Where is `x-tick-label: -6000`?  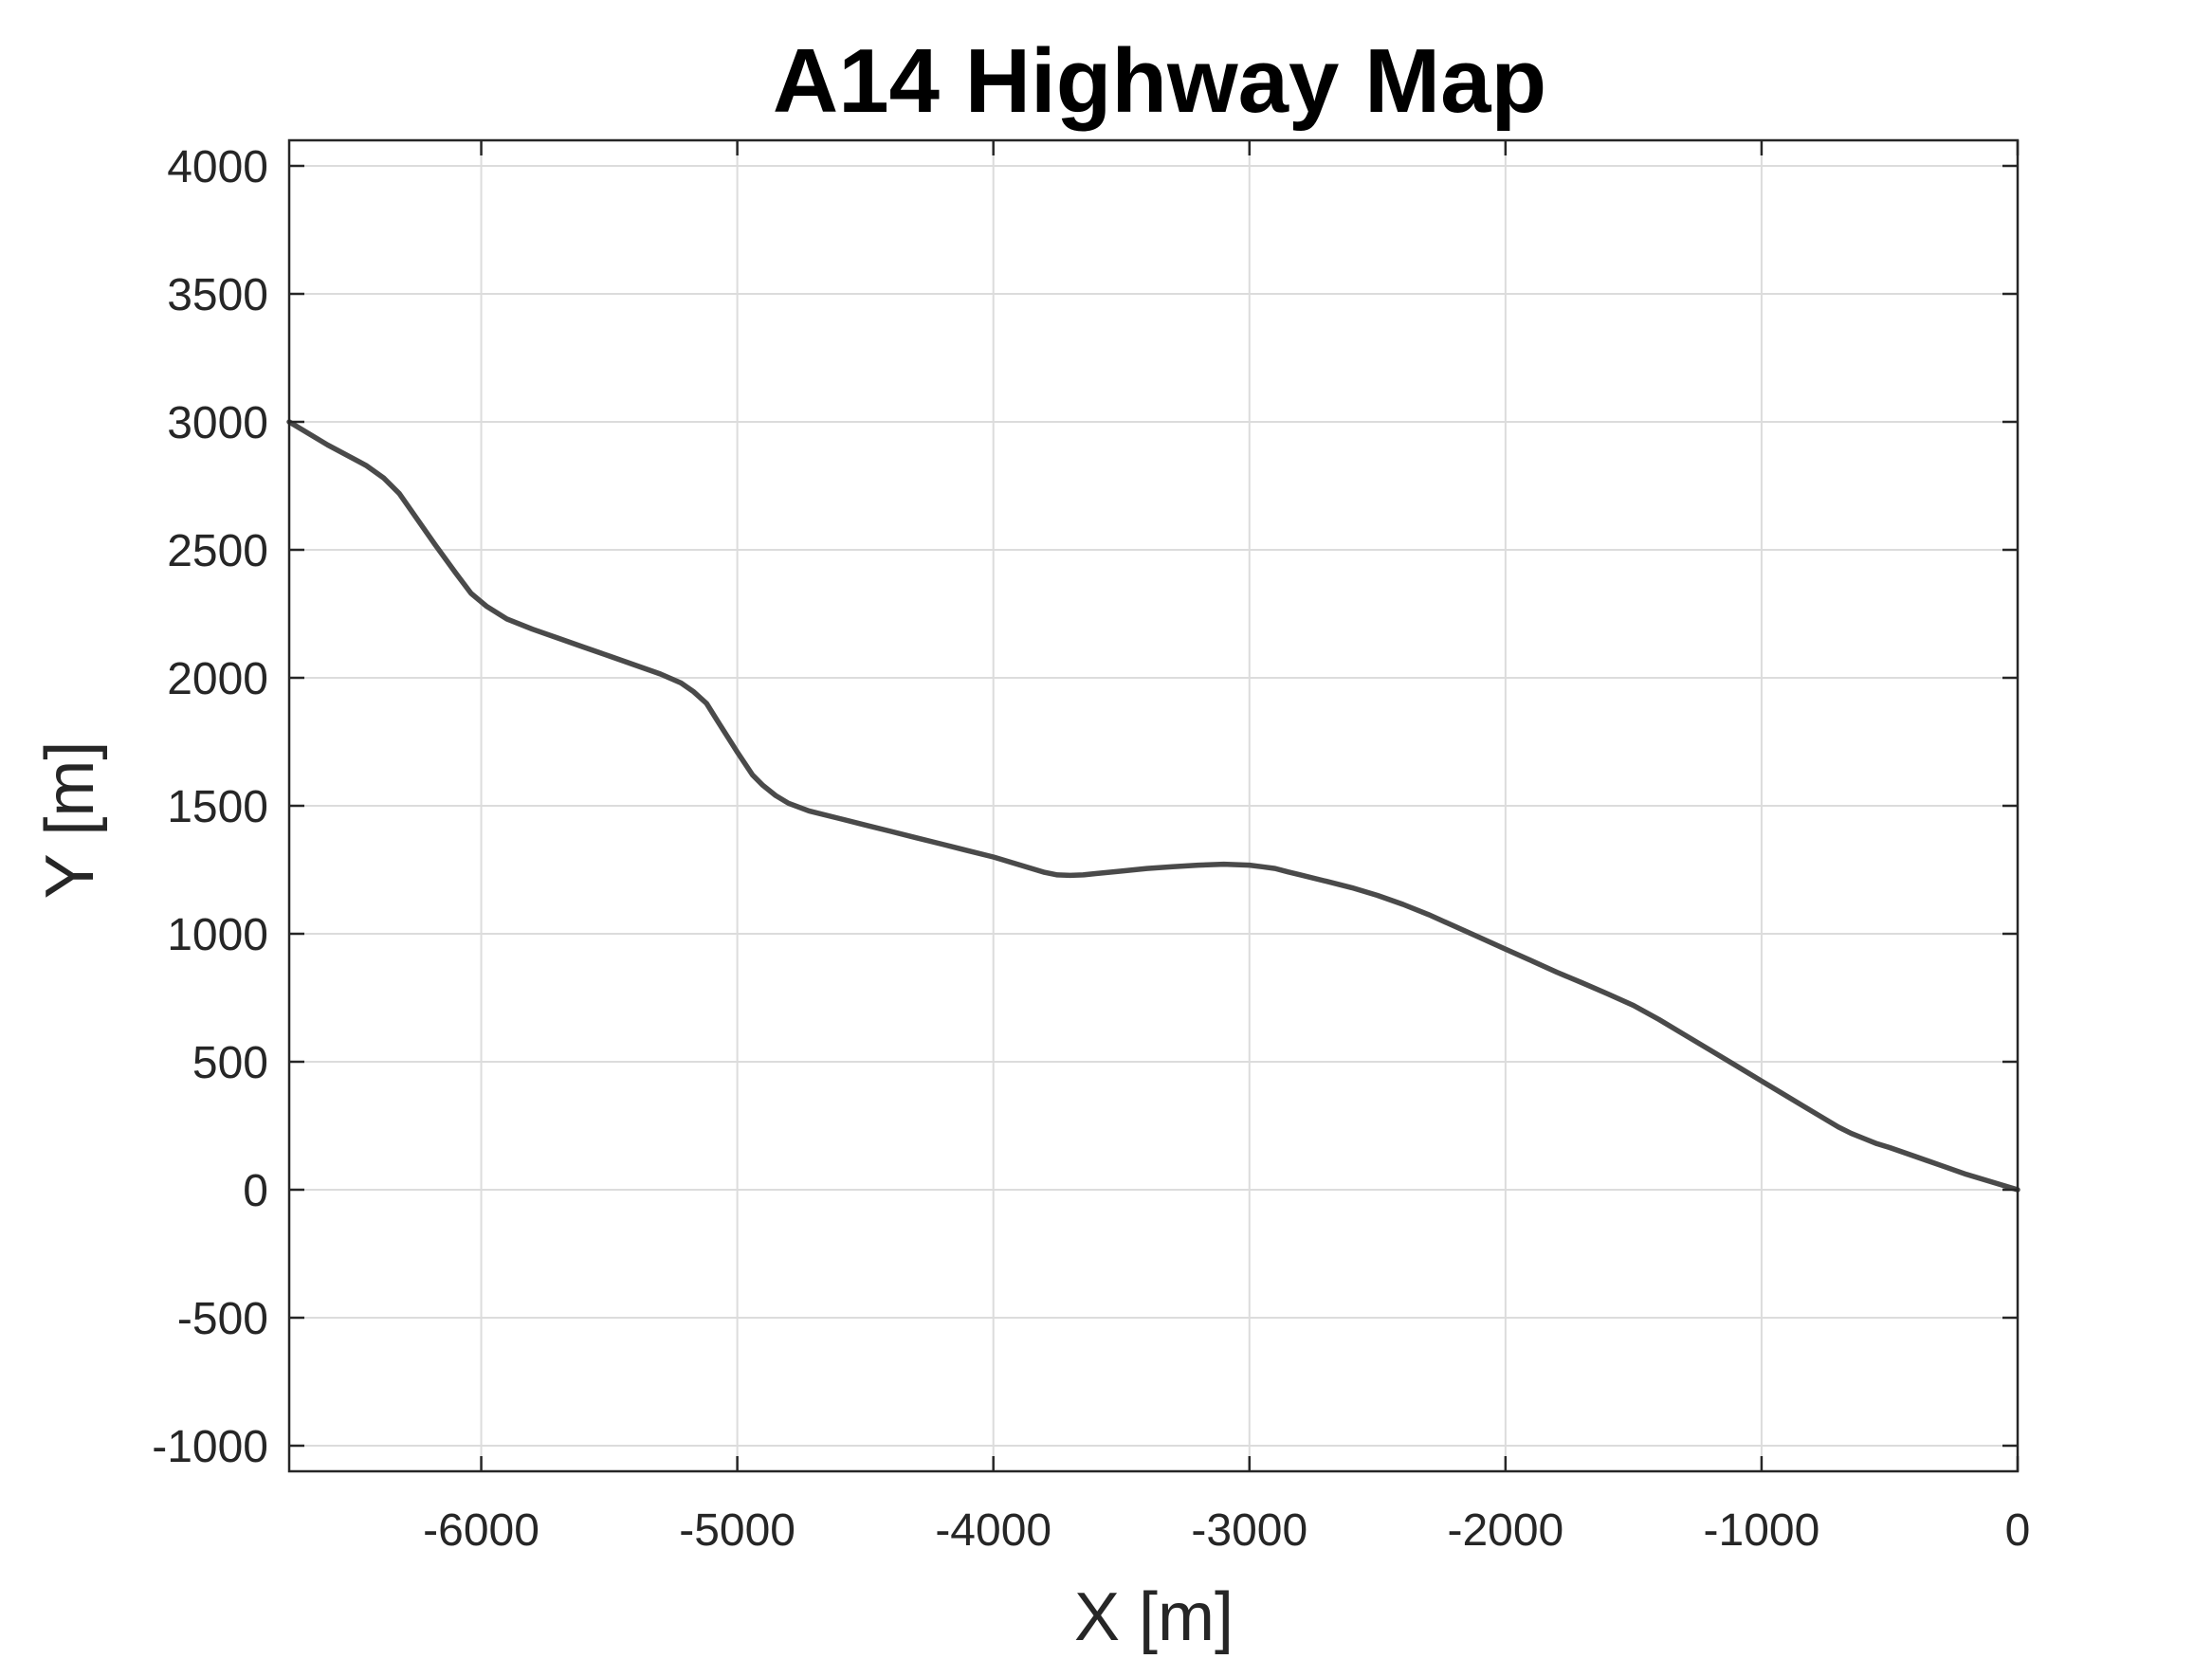 x-tick-label: -6000 is located at coordinates (481, 1530).